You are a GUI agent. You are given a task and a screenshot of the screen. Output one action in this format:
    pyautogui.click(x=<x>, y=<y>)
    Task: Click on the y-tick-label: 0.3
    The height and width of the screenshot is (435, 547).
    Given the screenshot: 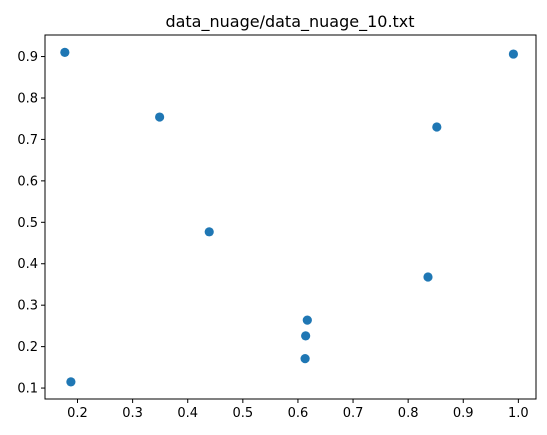 What is the action you would take?
    pyautogui.click(x=27, y=306)
    